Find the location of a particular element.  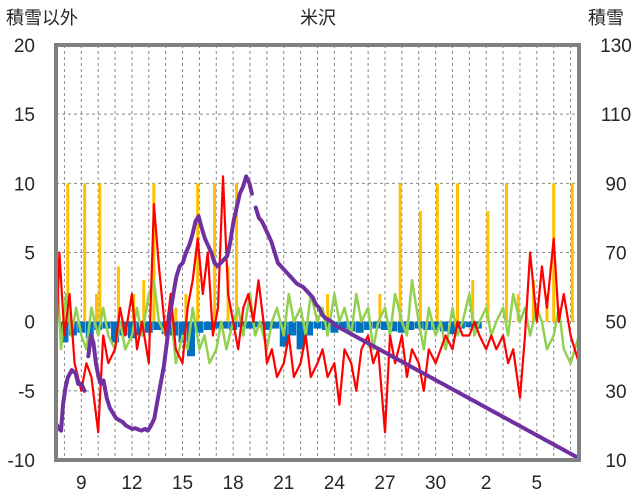

x-tick-label: 9 is located at coordinates (81, 483).